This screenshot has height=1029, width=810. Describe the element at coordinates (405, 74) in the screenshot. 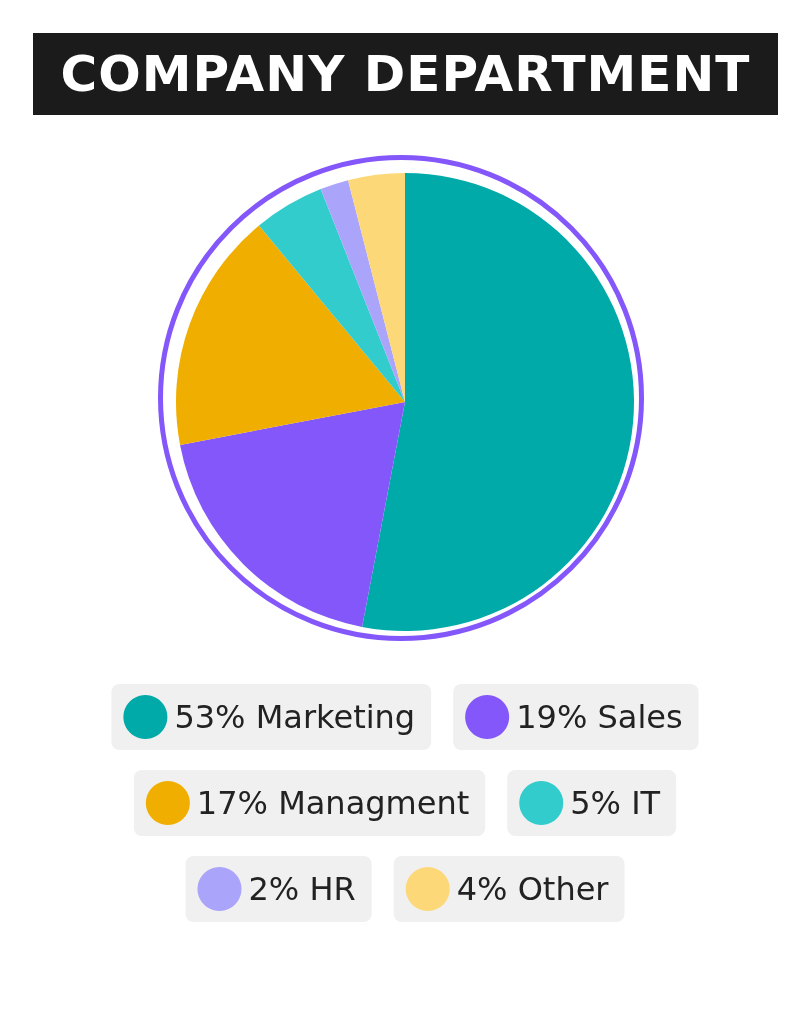

I see `chart-title: COMPANY DEPARTMENT` at that location.